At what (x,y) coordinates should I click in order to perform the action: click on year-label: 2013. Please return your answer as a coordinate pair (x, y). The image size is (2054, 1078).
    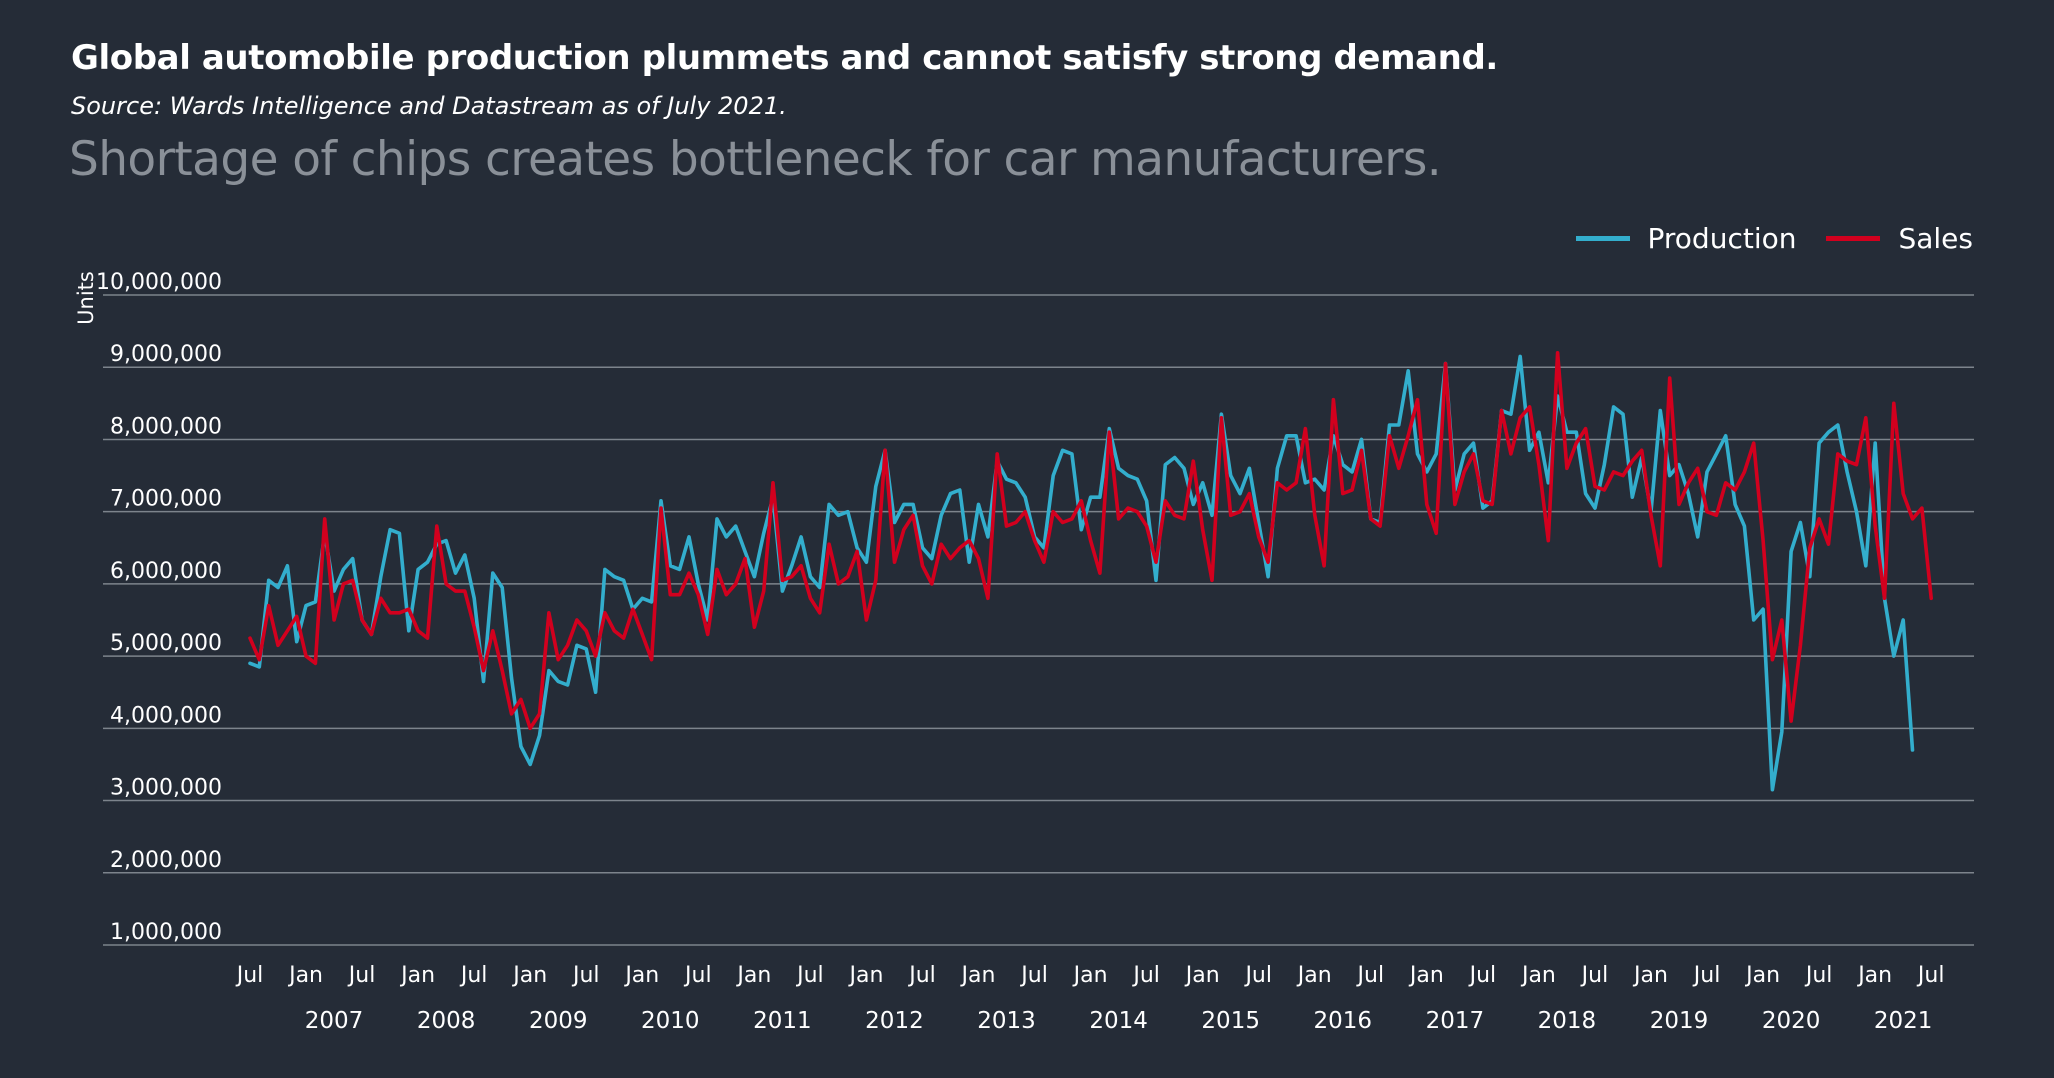
    Looking at the image, I should click on (1006, 1021).